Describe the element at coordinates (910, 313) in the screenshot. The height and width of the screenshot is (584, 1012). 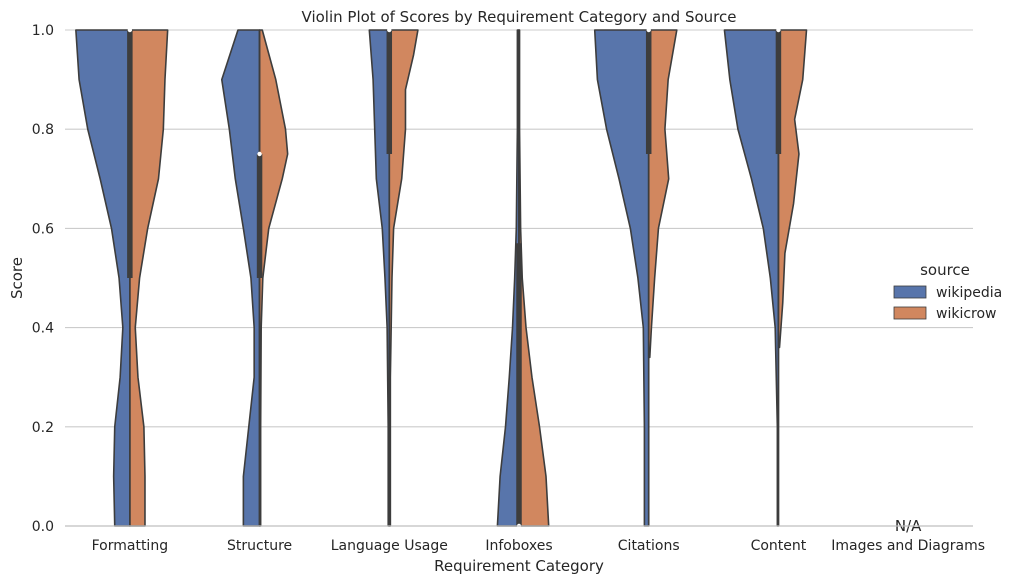
I see `legend-swatch-wikicrow` at that location.